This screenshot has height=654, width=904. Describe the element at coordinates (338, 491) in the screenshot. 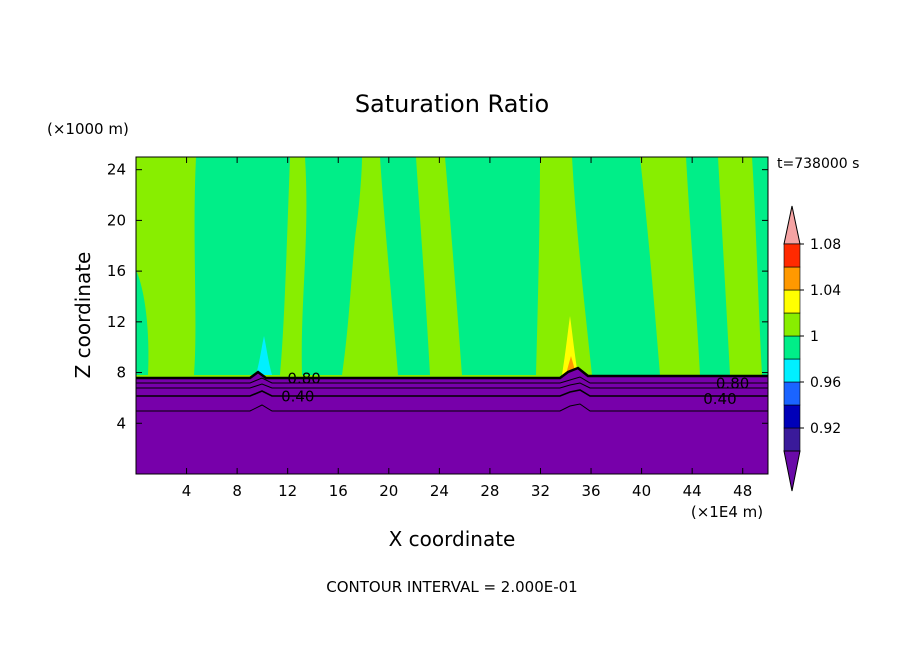

I see `x-tick-label: 16` at that location.